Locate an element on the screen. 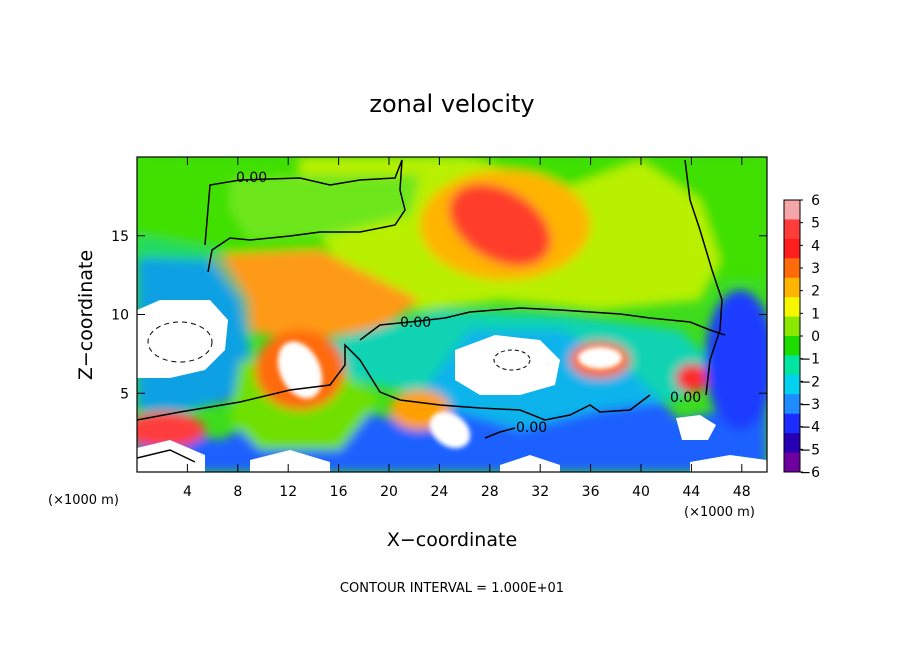 This screenshot has height=654, width=904. colorbar-tick-label: 5 is located at coordinates (815, 224).